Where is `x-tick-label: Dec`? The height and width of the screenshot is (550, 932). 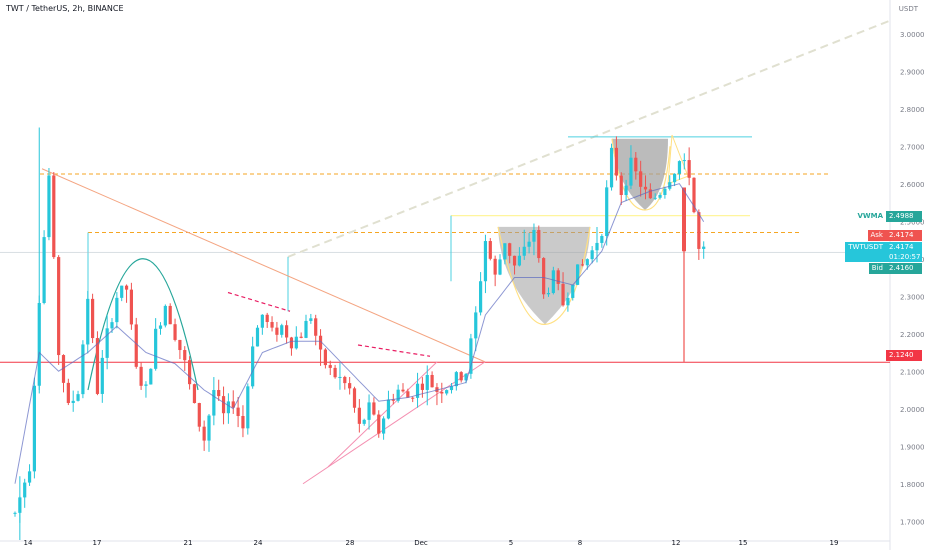
x-tick-label: Dec is located at coordinates (421, 543).